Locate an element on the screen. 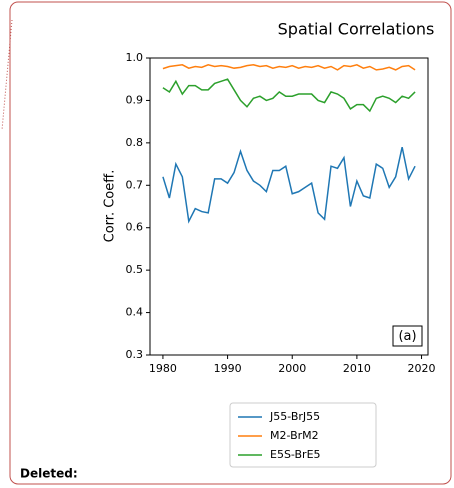  legend is located at coordinates (303, 435).